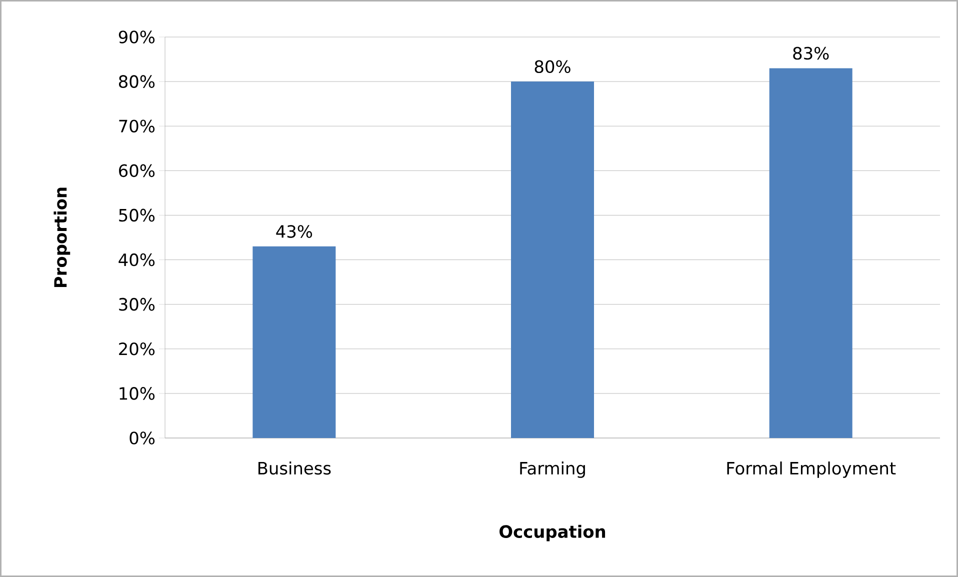 Image resolution: width=958 pixels, height=577 pixels. What do you see at coordinates (142, 438) in the screenshot?
I see `y-tick-label: 0%` at bounding box center [142, 438].